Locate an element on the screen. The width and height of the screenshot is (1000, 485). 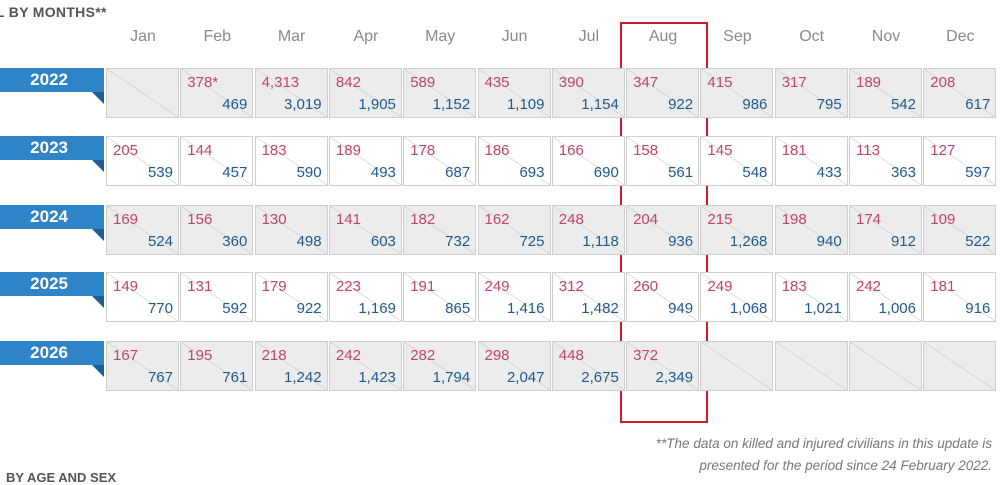
injured-count: 1,905 is located at coordinates (377, 104).